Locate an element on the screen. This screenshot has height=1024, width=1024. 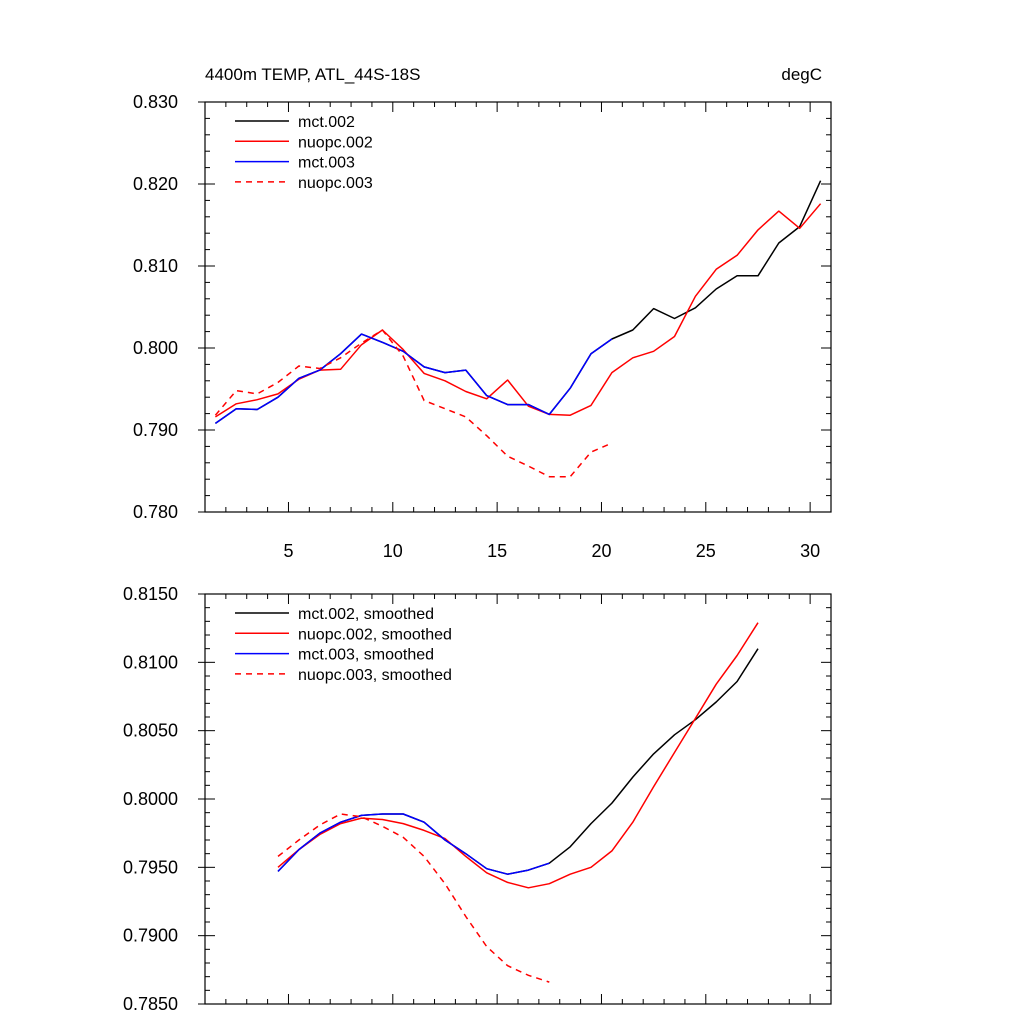
legend-label: mct.002 is located at coordinates (326, 122).